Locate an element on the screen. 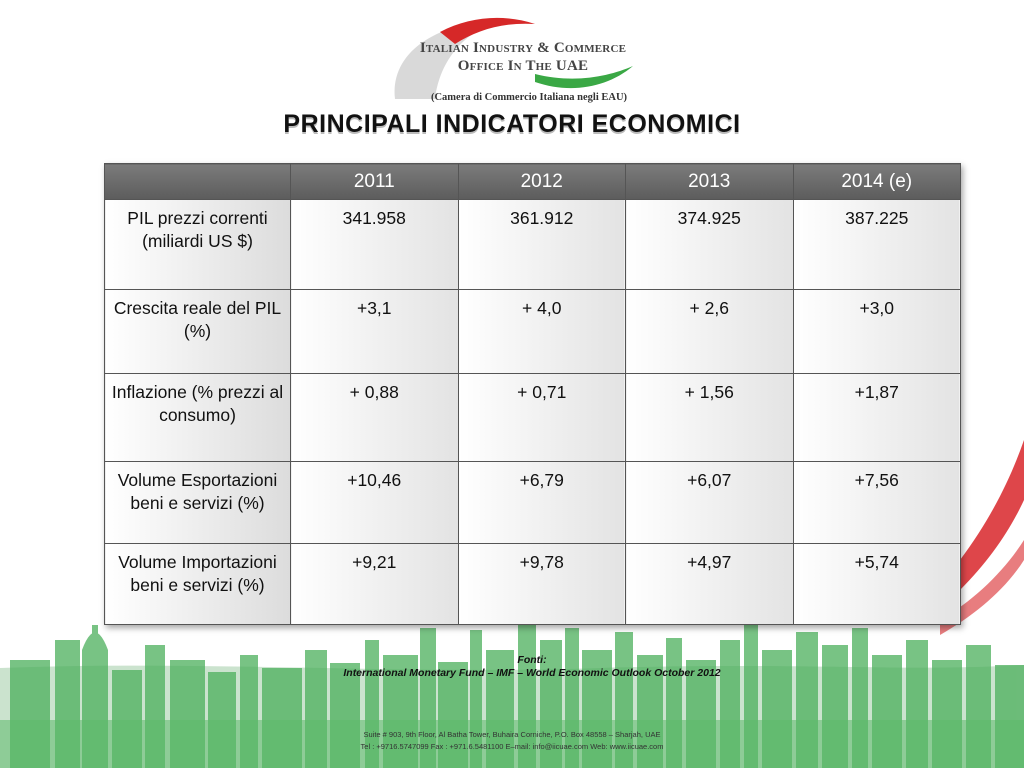 This screenshot has height=768, width=1024. table-cell: +7,56 is located at coordinates (876, 502).